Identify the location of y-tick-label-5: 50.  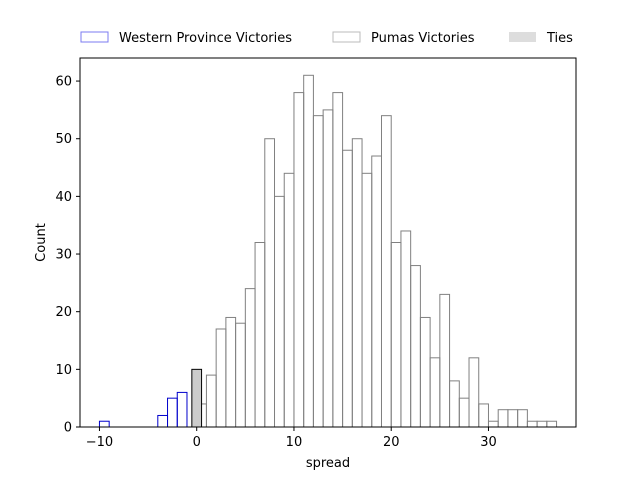
(63, 139).